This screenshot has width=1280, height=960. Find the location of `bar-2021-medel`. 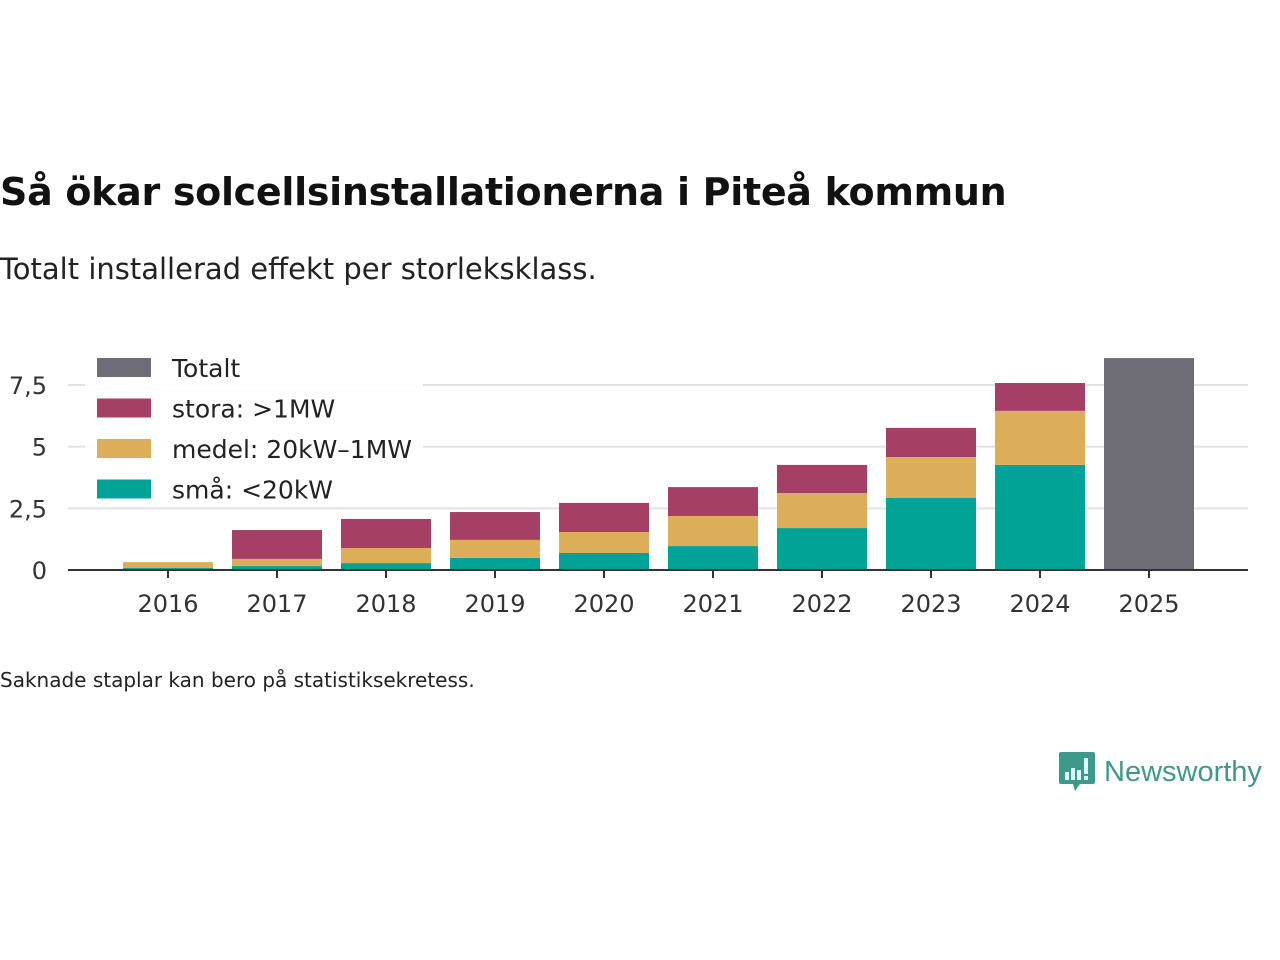

bar-2021-medel is located at coordinates (713, 531).